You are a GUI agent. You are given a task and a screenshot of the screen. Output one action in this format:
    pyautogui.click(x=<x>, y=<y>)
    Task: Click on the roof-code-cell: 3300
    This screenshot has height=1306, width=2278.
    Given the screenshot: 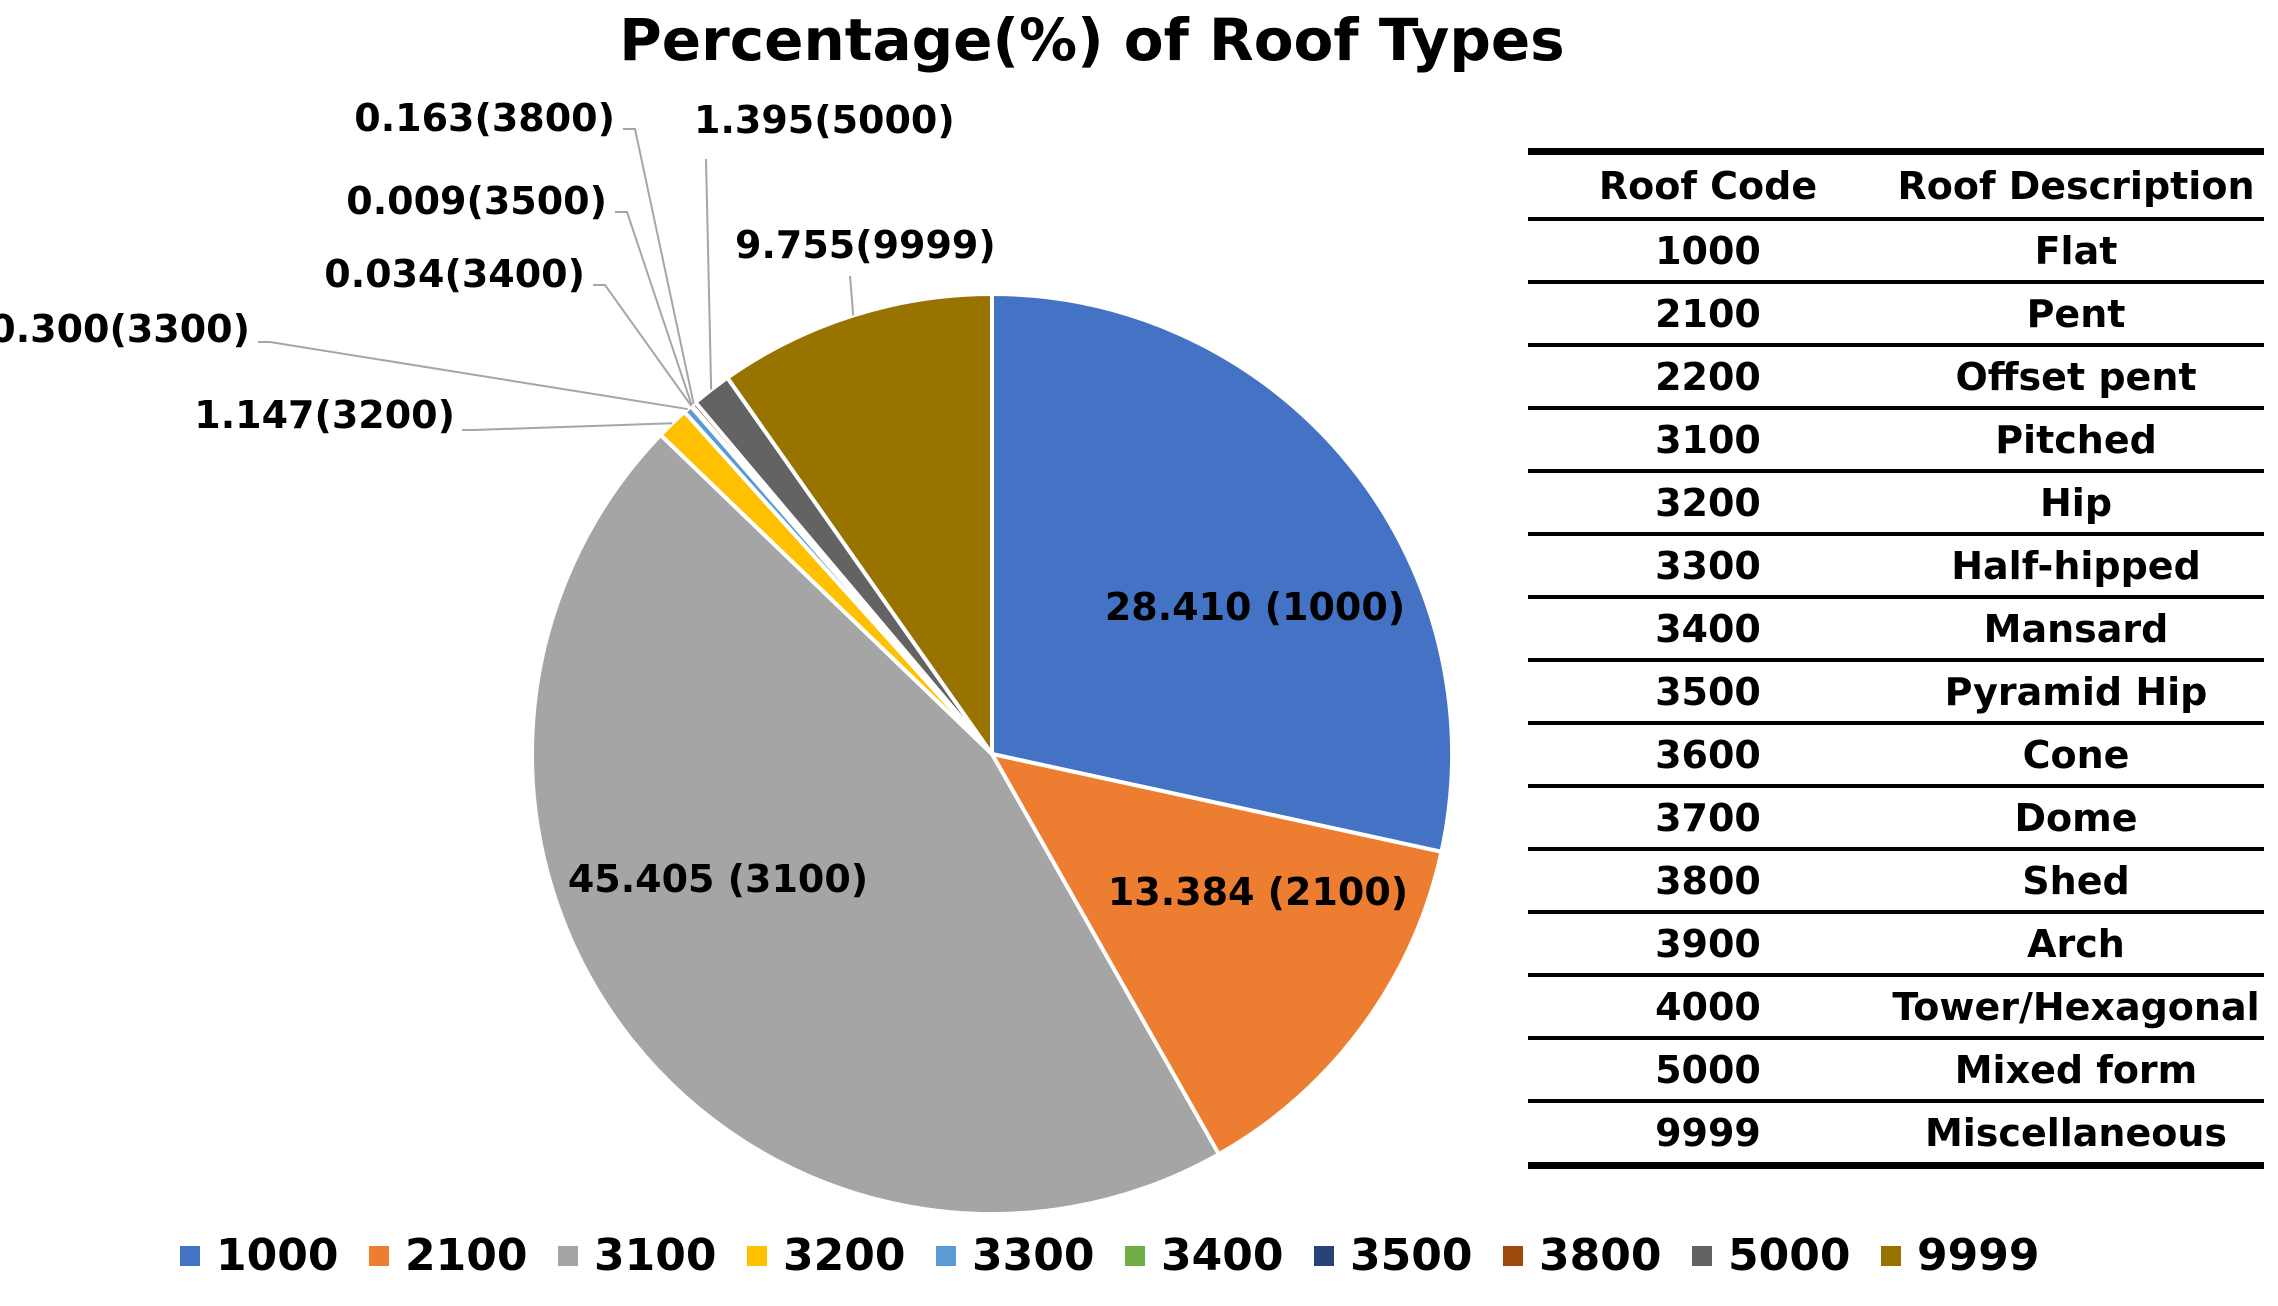 What is the action you would take?
    pyautogui.click(x=1708, y=566)
    